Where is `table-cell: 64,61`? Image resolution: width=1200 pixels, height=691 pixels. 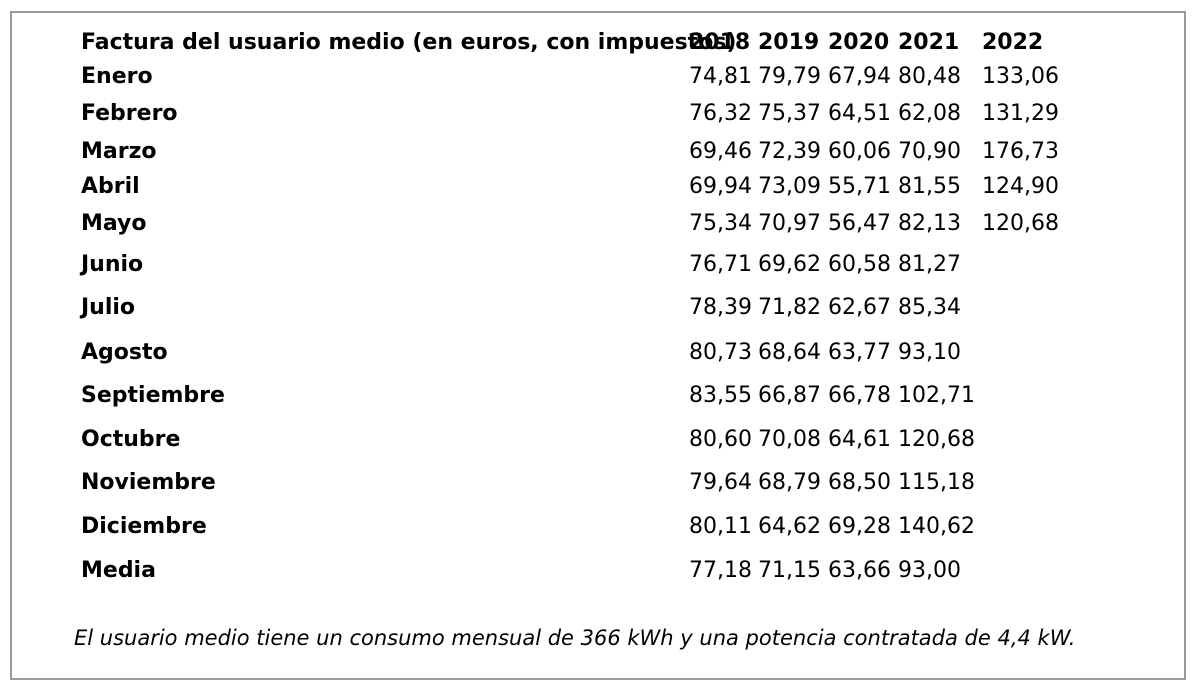
table-cell: 64,61 is located at coordinates (859, 439).